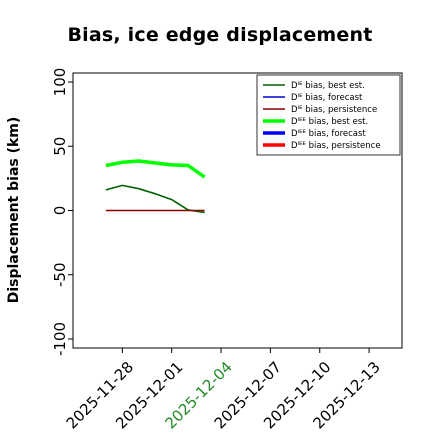  I want to click on legend-label-4: Dᴵᴱᴱ bias, forecast, so click(328, 134).